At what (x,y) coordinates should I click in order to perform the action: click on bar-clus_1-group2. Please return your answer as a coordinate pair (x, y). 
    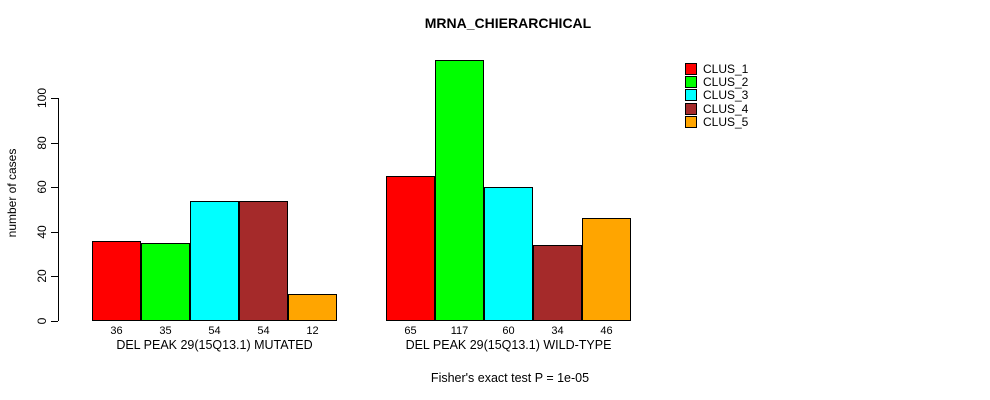
    Looking at the image, I should click on (410, 248).